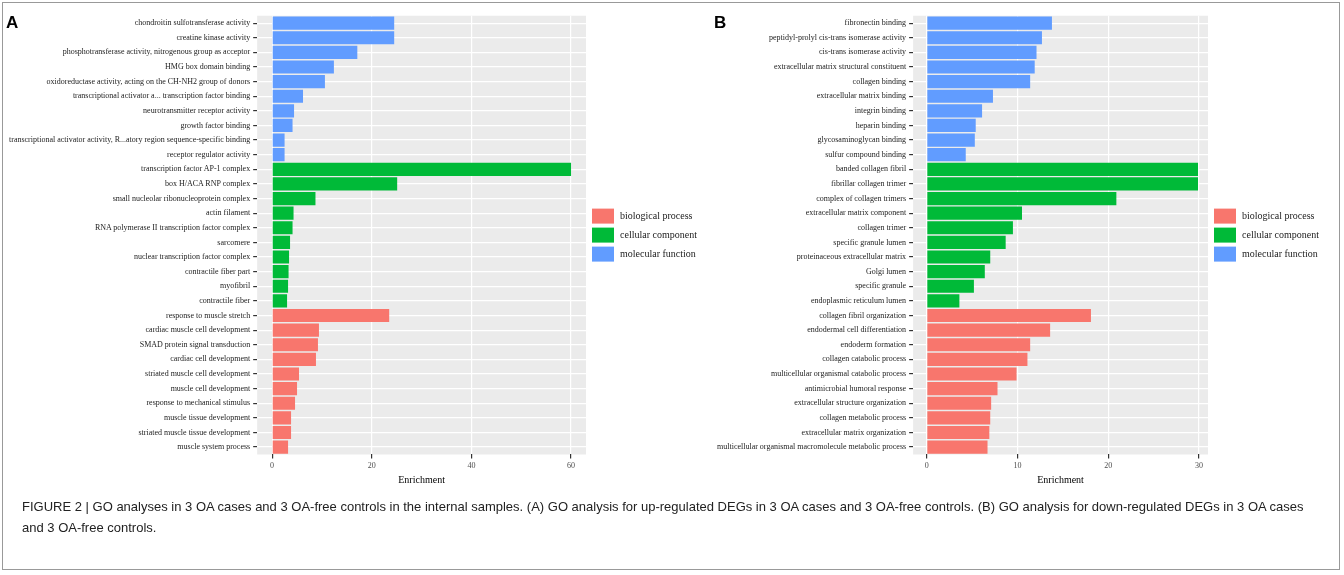  What do you see at coordinates (156, 52) in the screenshot?
I see `y-tick-label: phosphotransferase activity, nitrogenous group as acceptor` at bounding box center [156, 52].